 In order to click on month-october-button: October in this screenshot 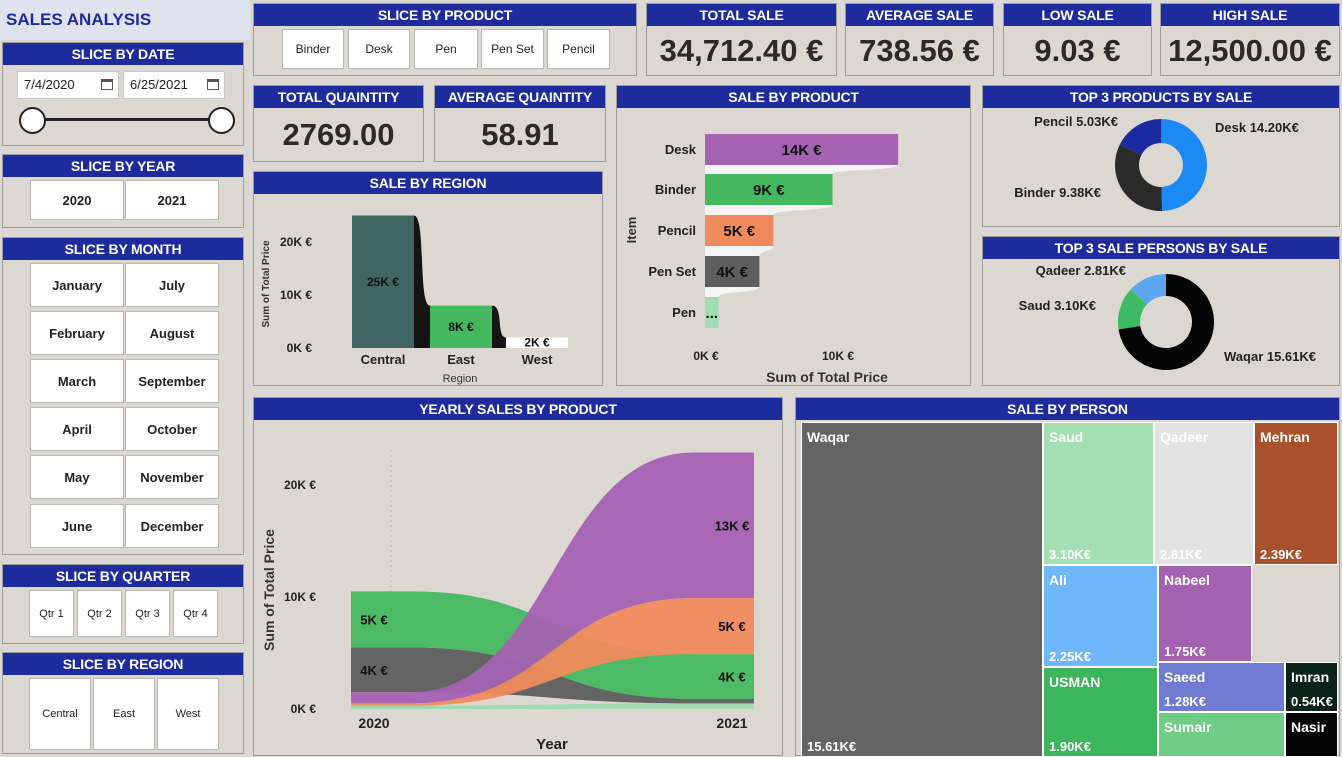, I will do `click(172, 429)`.